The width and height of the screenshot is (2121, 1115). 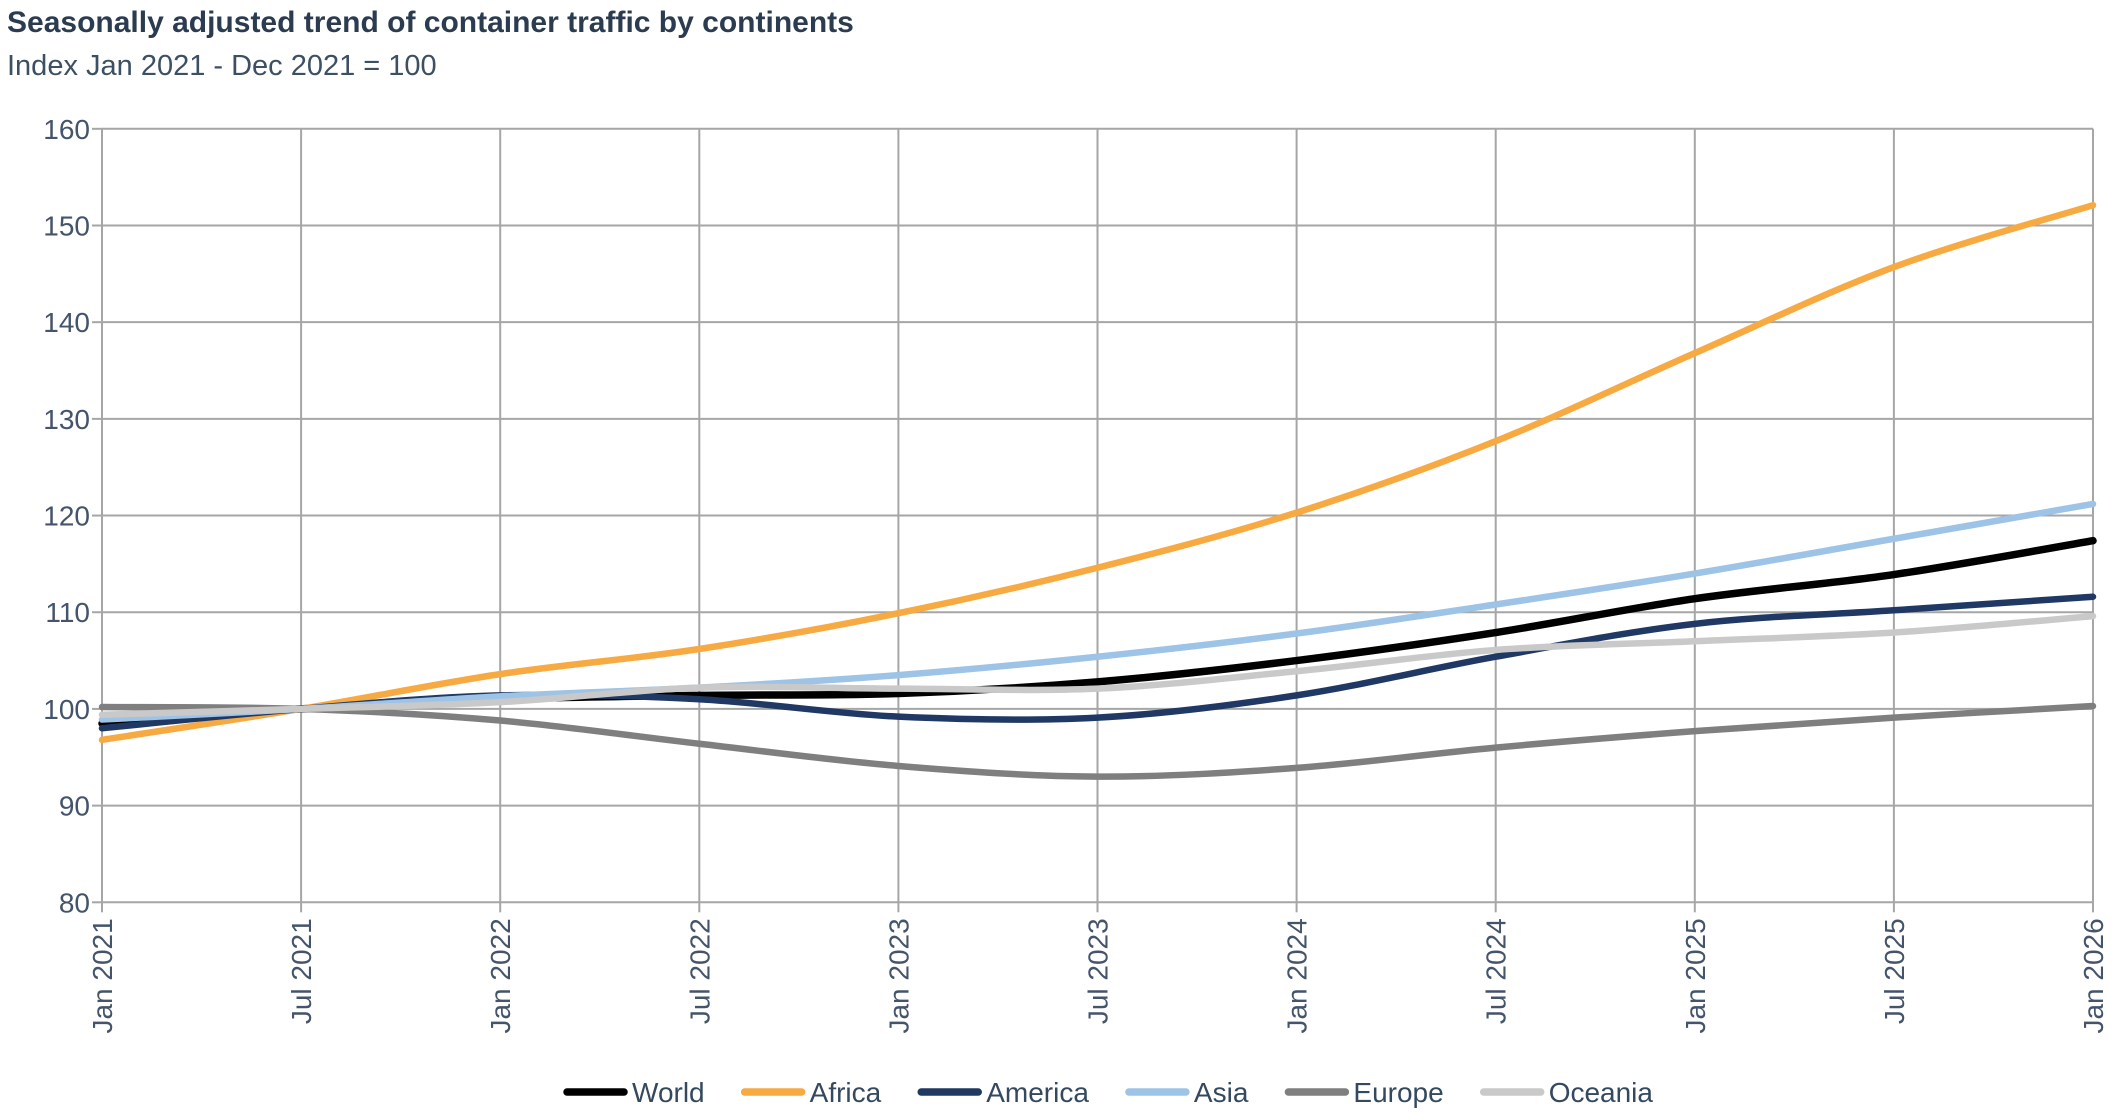 I want to click on x-axis-label: Jan 2022, so click(x=500, y=975).